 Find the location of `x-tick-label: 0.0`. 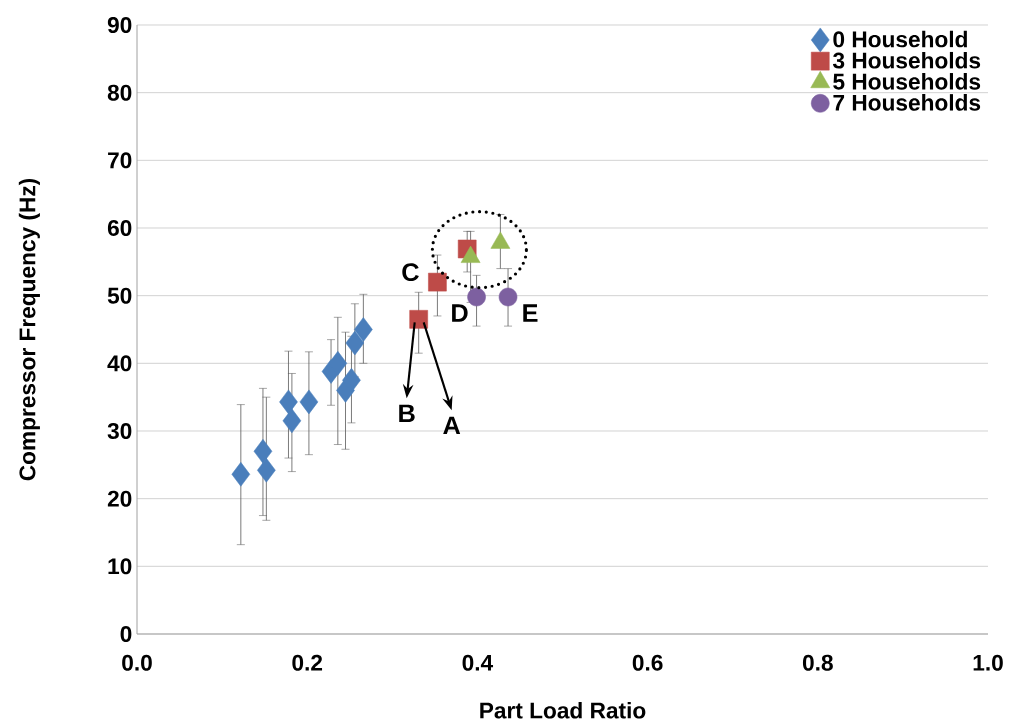

x-tick-label: 0.0 is located at coordinates (137, 662).